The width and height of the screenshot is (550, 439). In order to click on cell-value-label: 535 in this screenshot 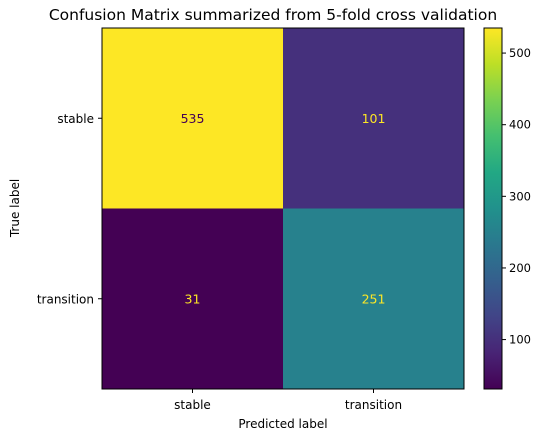, I will do `click(193, 118)`.